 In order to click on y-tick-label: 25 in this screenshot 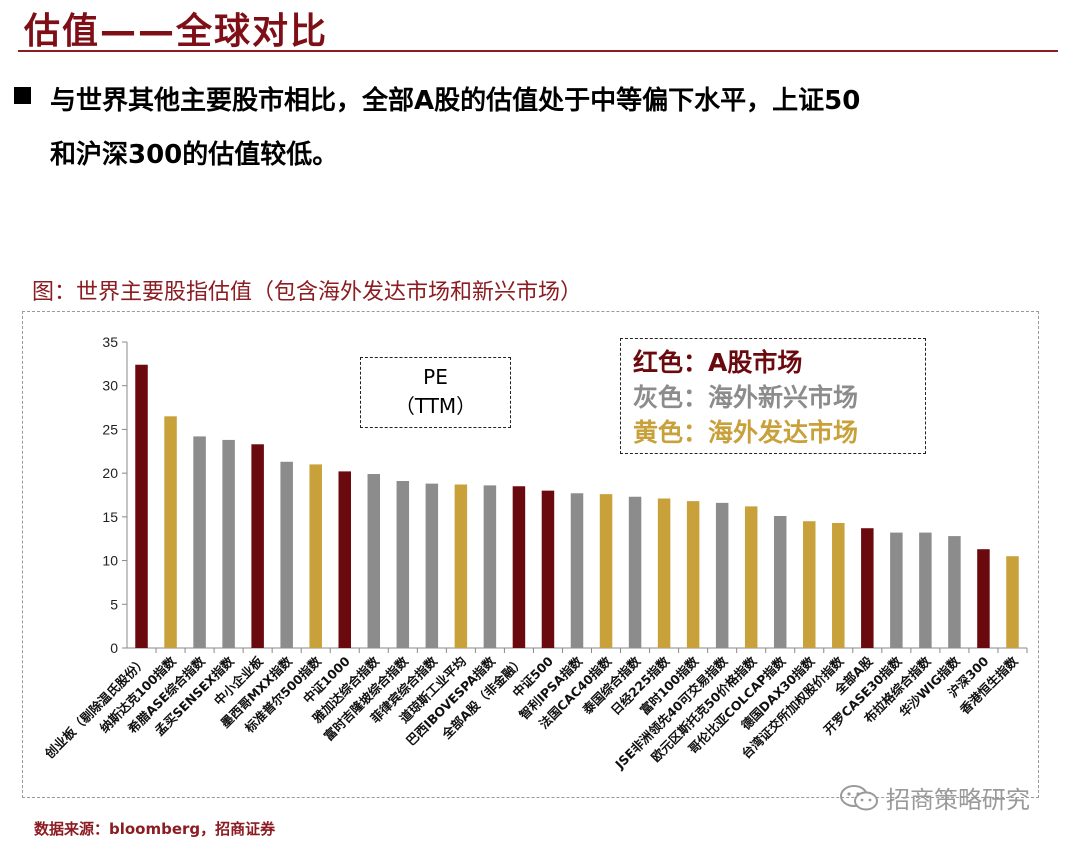, I will do `click(110, 429)`.